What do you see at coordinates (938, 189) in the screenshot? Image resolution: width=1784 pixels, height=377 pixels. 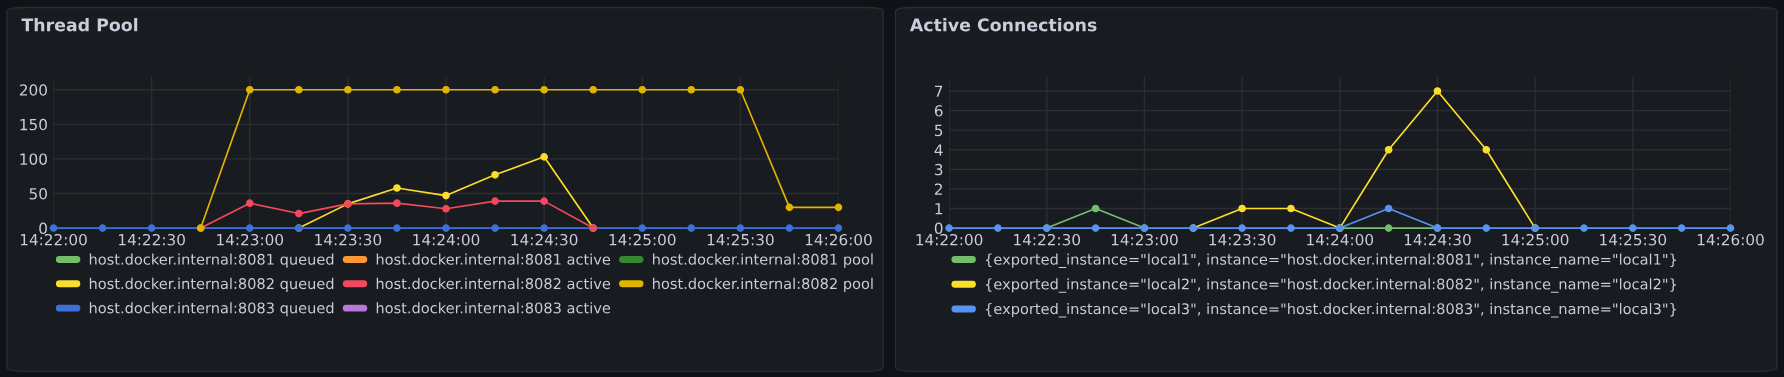 I see `y-tick-label: 2` at bounding box center [938, 189].